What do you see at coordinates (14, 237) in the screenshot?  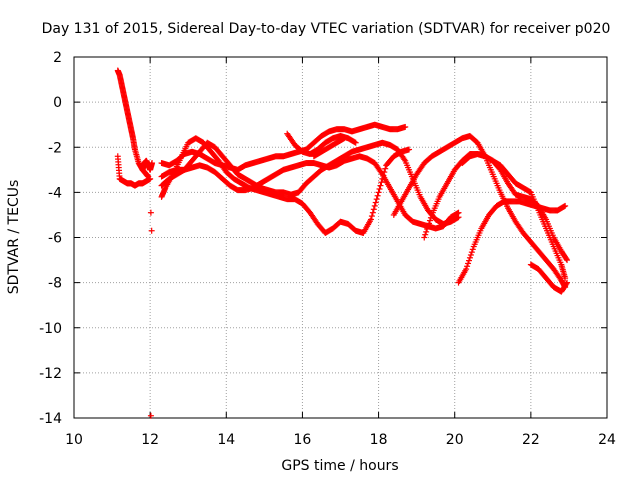 I see `y-axis-label: SDTVAR / TECUs` at bounding box center [14, 237].